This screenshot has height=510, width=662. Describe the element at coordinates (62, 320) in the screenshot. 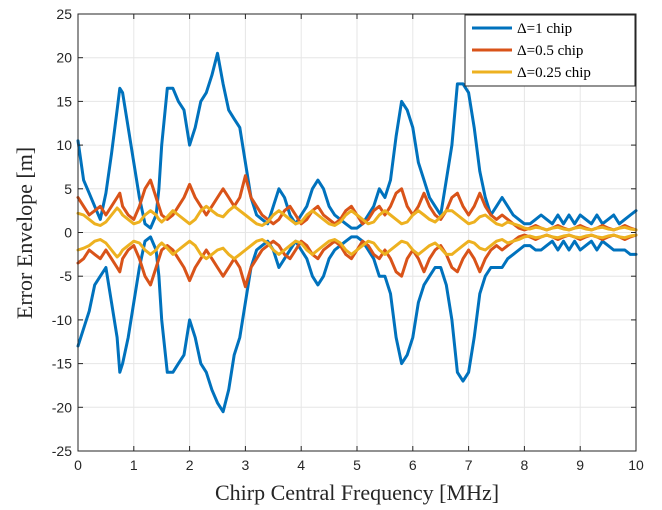

I see `y-tick-label: -10` at that location.